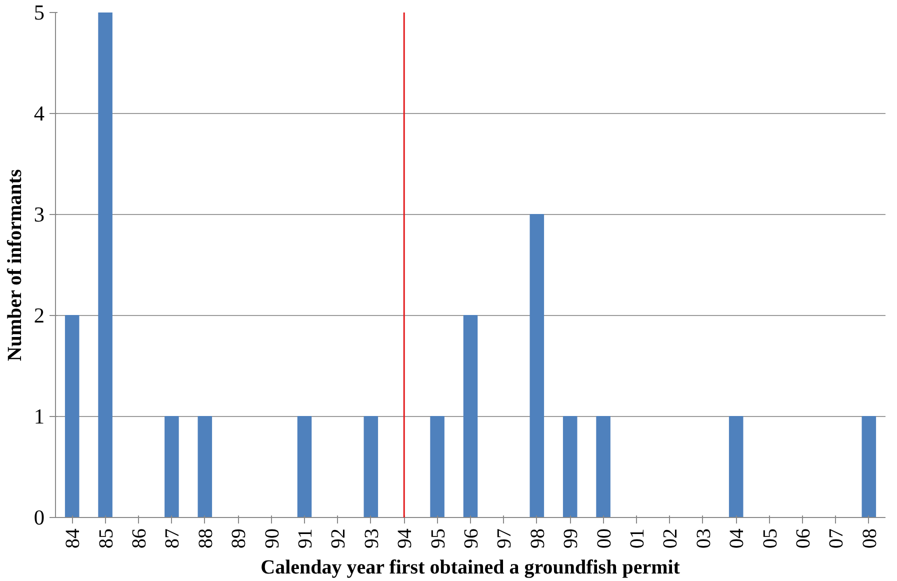 This screenshot has width=897, height=581. What do you see at coordinates (39, 518) in the screenshot?
I see `y-tick-label: 0` at bounding box center [39, 518].